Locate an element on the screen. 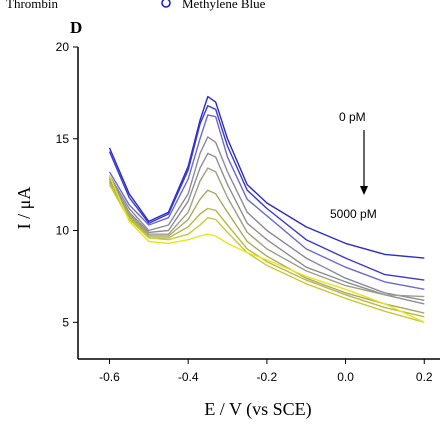 The height and width of the screenshot is (424, 442). panel-label: D is located at coordinates (76, 27).